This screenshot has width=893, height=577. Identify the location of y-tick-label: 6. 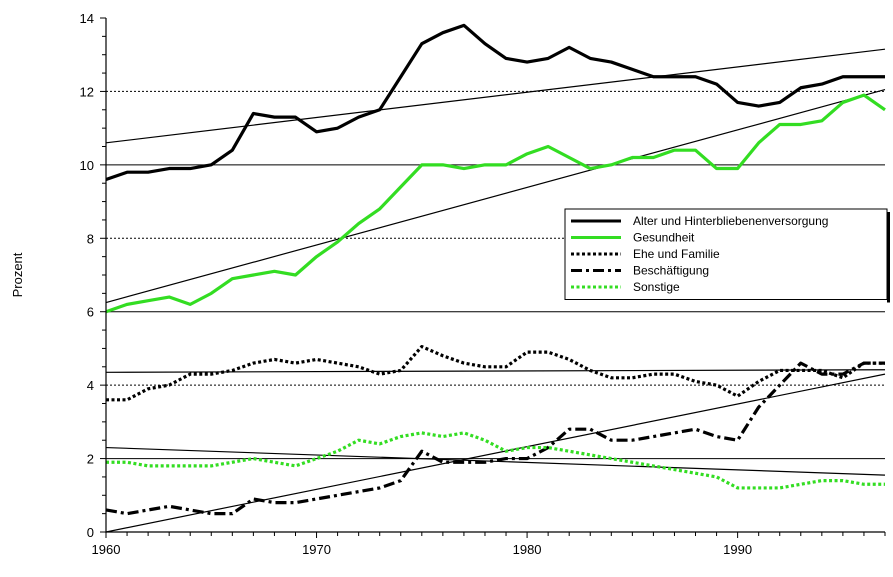
(90, 312).